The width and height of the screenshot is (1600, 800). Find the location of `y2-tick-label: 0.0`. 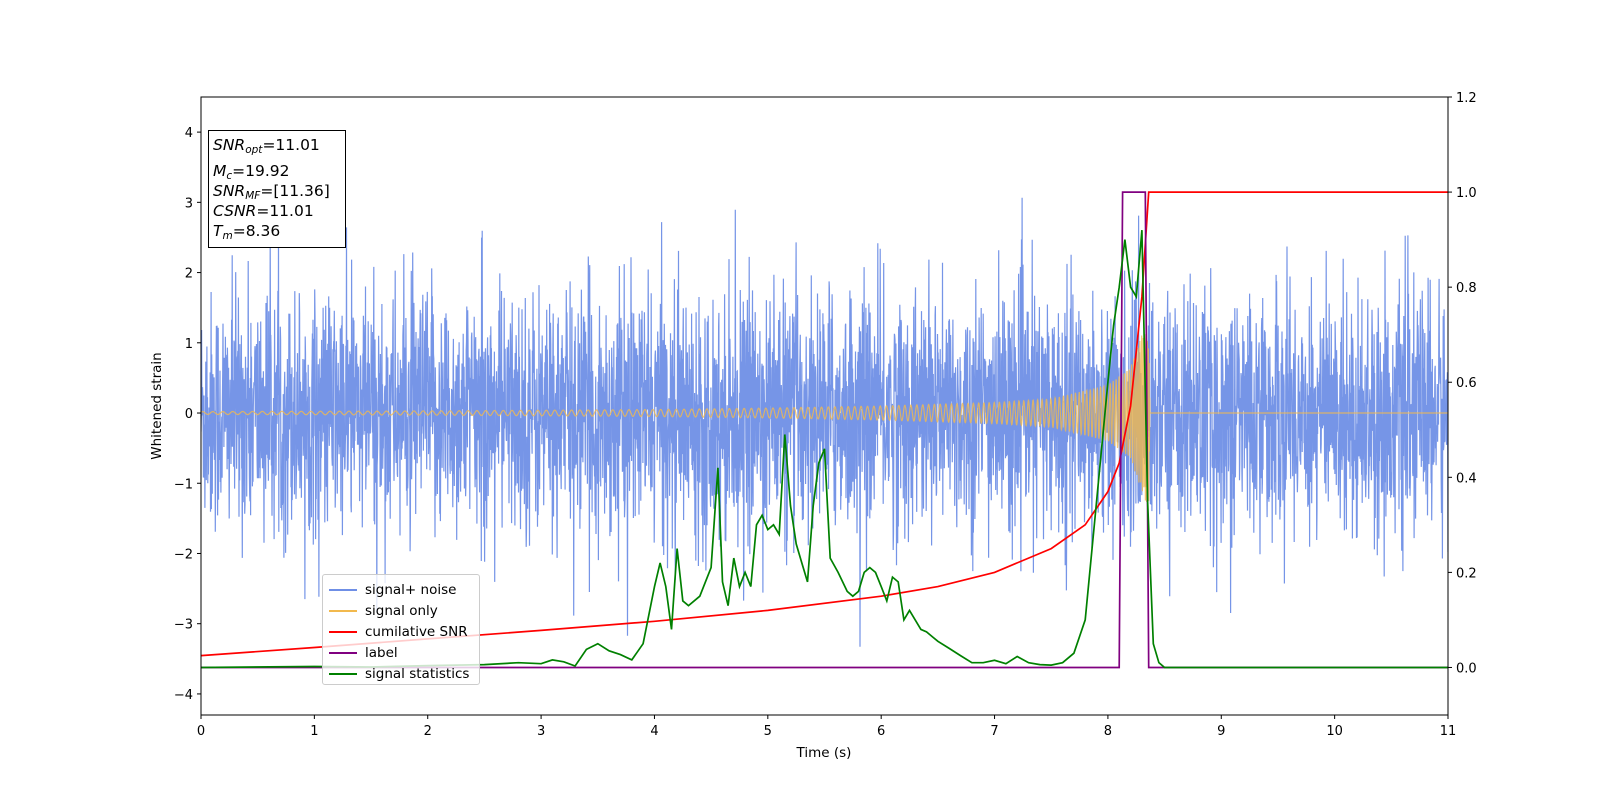

y2-tick-label: 0.0 is located at coordinates (1466, 668).